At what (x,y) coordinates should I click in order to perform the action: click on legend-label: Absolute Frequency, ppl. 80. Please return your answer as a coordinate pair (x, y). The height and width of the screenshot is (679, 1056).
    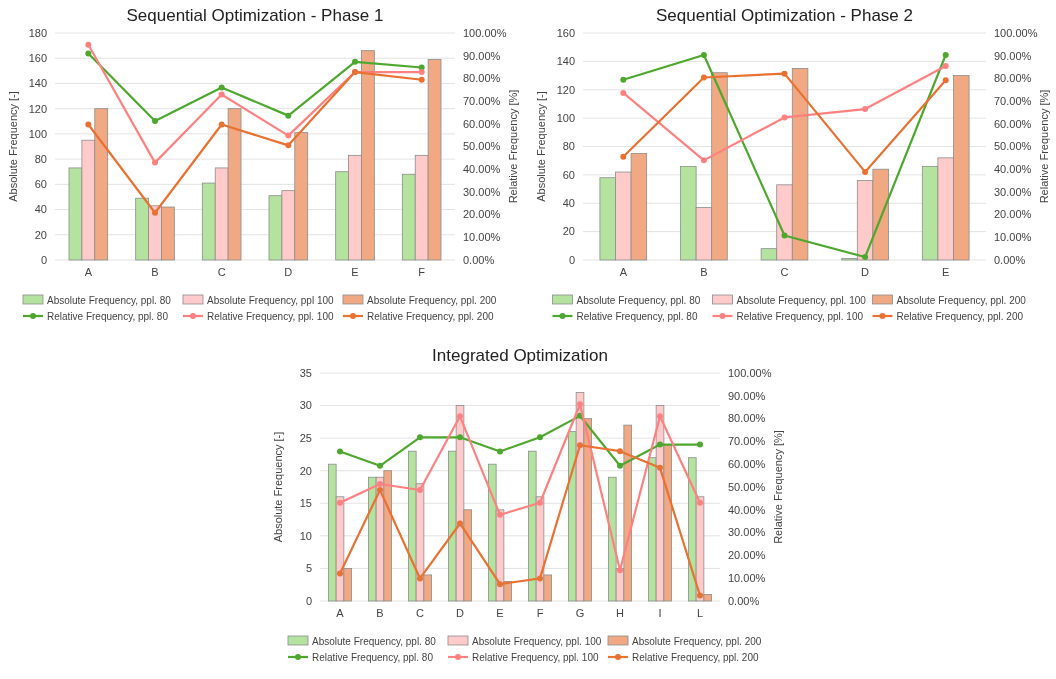
    Looking at the image, I should click on (109, 300).